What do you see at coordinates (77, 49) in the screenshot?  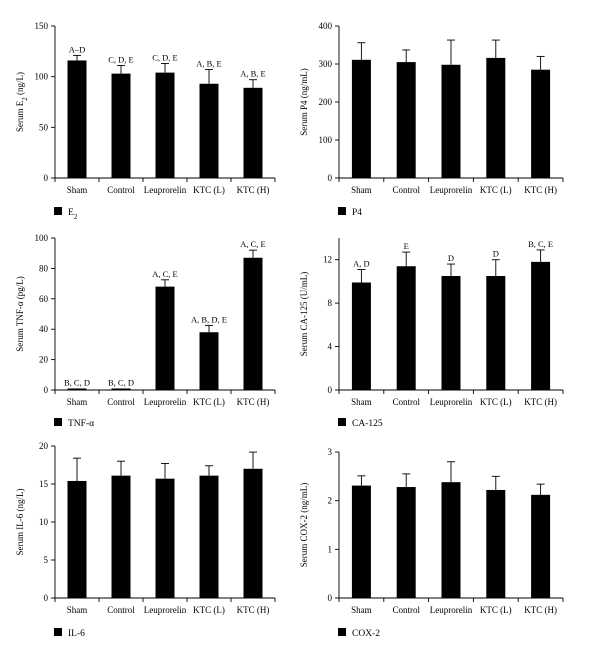 I see `significance-label: A–D` at bounding box center [77, 49].